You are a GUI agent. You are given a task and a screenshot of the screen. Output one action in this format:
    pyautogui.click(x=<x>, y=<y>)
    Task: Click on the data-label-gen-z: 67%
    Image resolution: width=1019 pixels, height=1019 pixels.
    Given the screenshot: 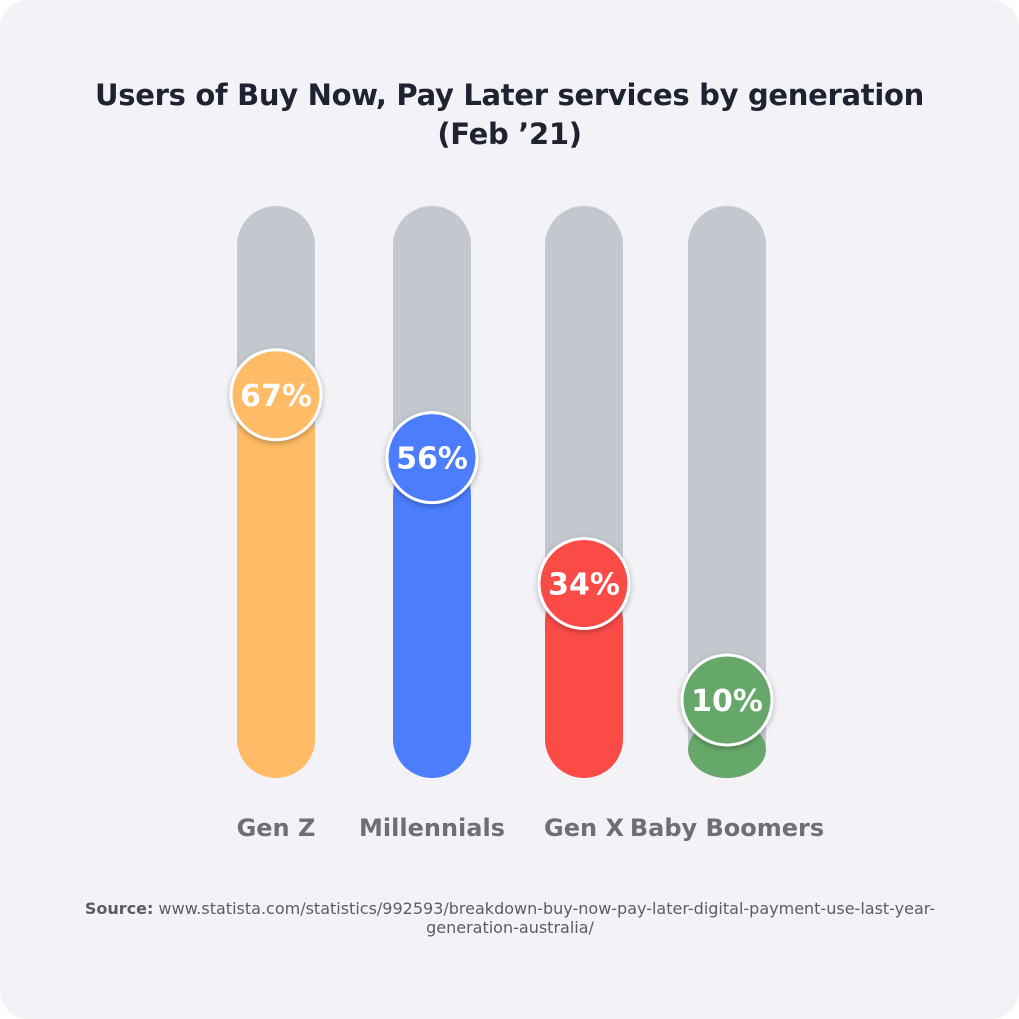 What is the action you would take?
    pyautogui.click(x=276, y=396)
    